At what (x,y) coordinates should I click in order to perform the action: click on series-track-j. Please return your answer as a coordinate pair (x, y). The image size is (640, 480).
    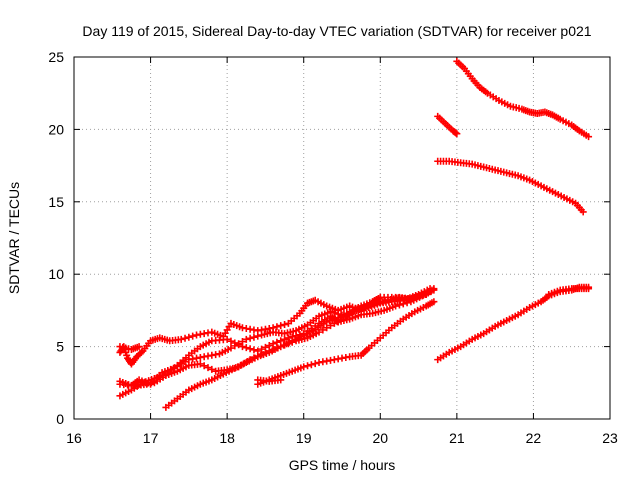
    Looking at the image, I should click on (513, 323).